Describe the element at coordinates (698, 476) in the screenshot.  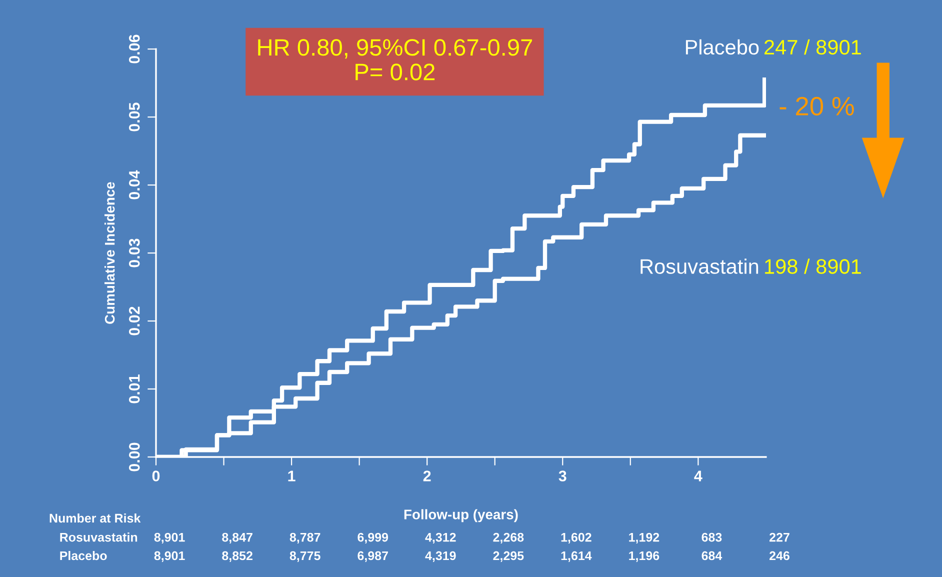
I see `x-tick-label: 4` at that location.